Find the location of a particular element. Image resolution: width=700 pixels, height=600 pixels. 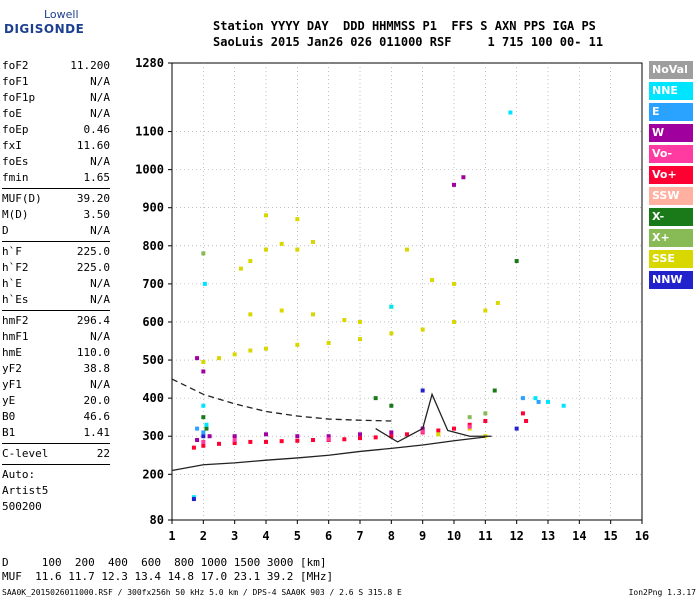

param-key: foEp is located at coordinates (15, 129).